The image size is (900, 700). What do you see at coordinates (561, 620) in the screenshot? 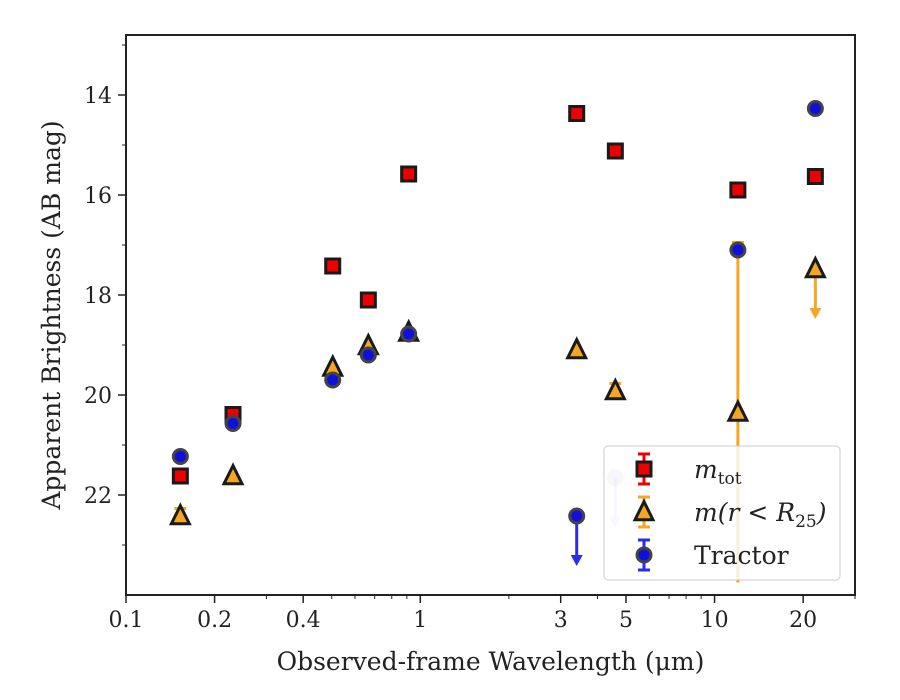
I see `x-tick-label: 3` at bounding box center [561, 620].